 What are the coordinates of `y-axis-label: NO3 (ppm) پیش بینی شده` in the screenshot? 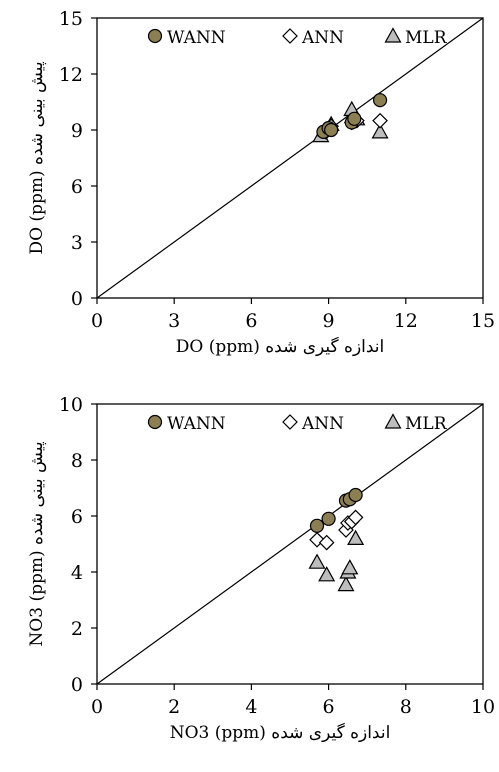 It's located at (37, 543).